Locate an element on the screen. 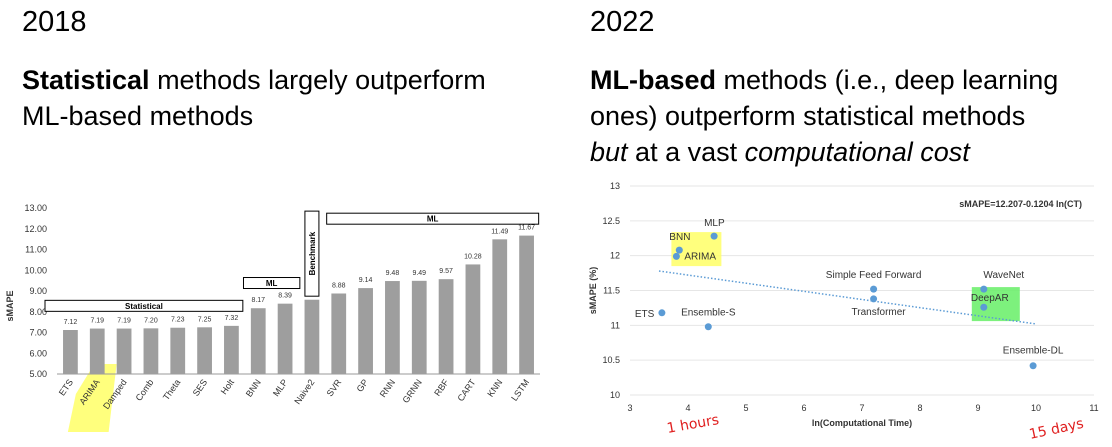 The width and height of the screenshot is (1112, 447). bar-value-label: 11.67 is located at coordinates (526, 228).